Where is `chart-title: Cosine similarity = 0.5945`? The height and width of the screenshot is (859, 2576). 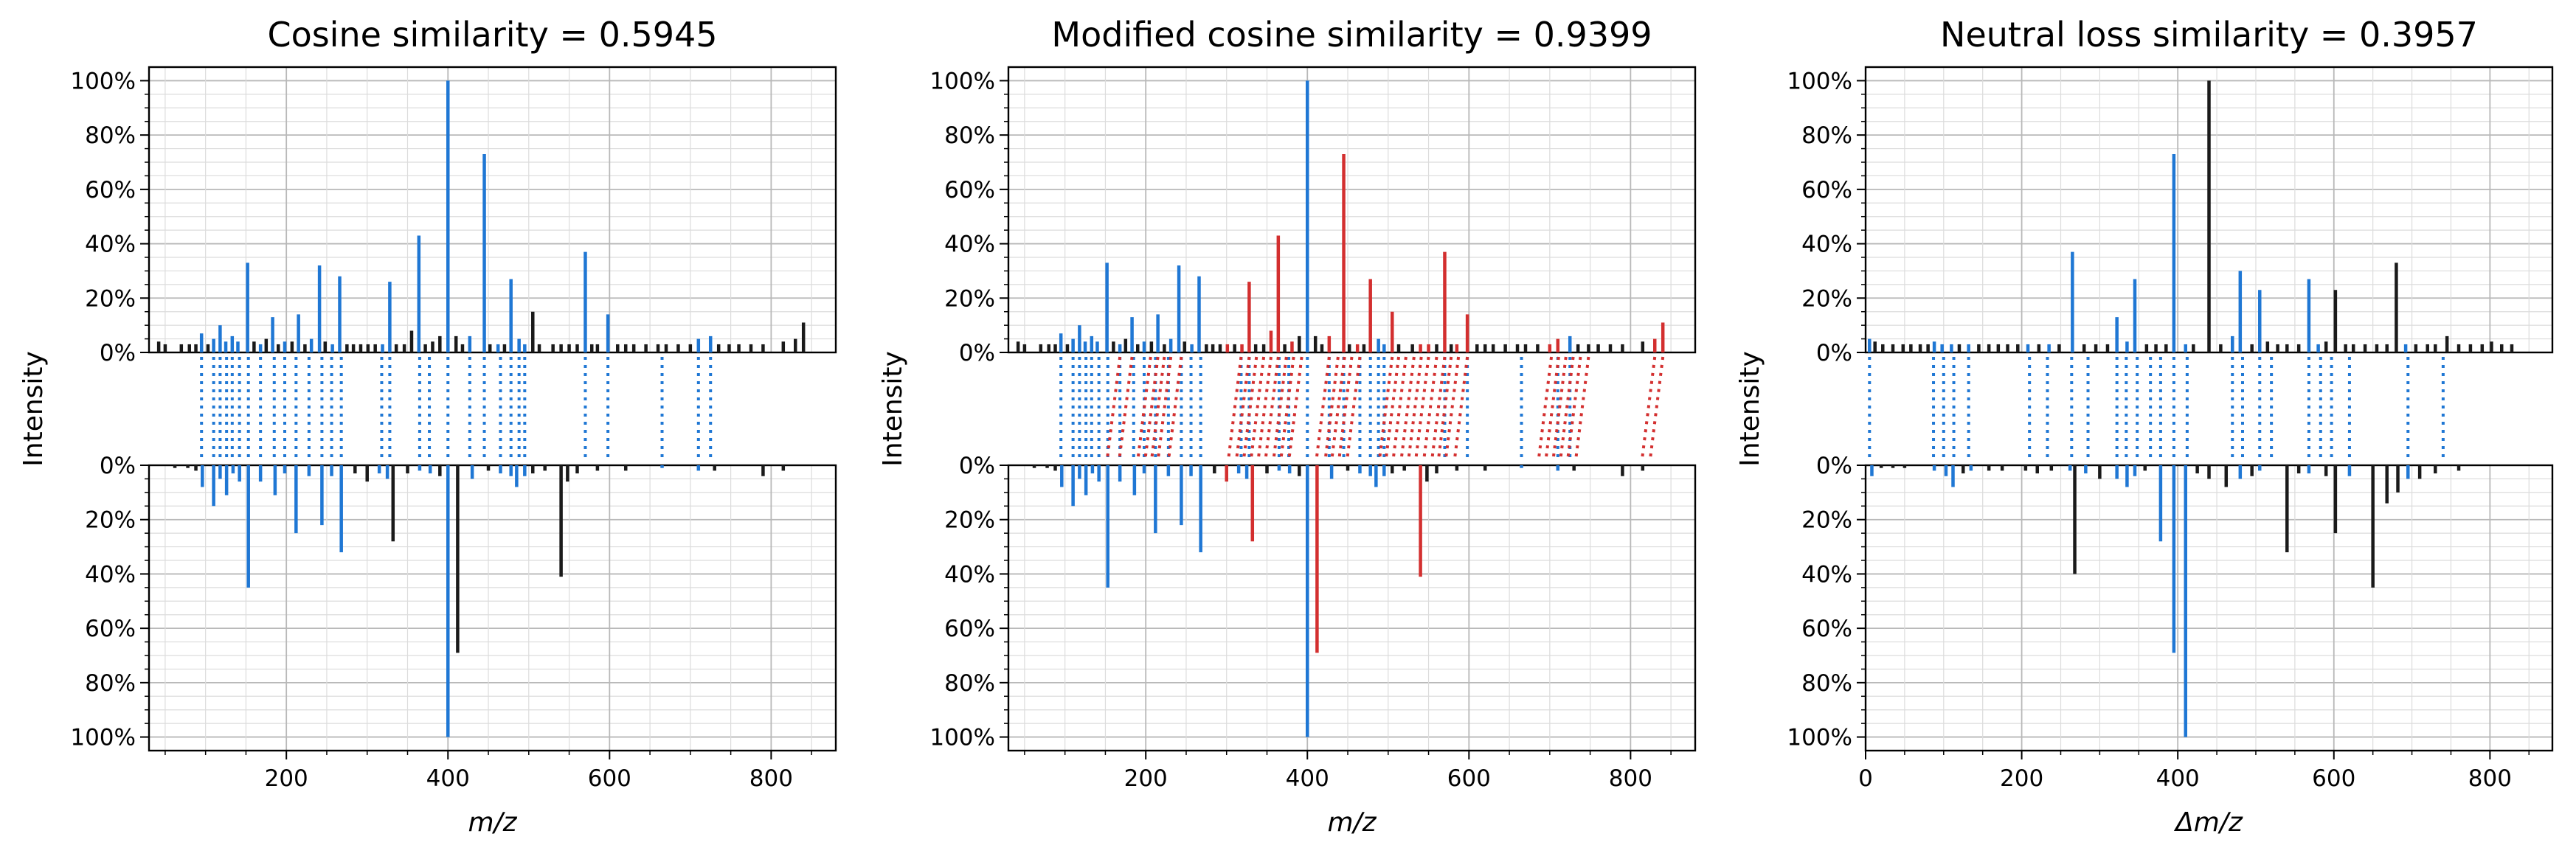
chart-title: Cosine similarity = 0.5945 is located at coordinates (492, 35).